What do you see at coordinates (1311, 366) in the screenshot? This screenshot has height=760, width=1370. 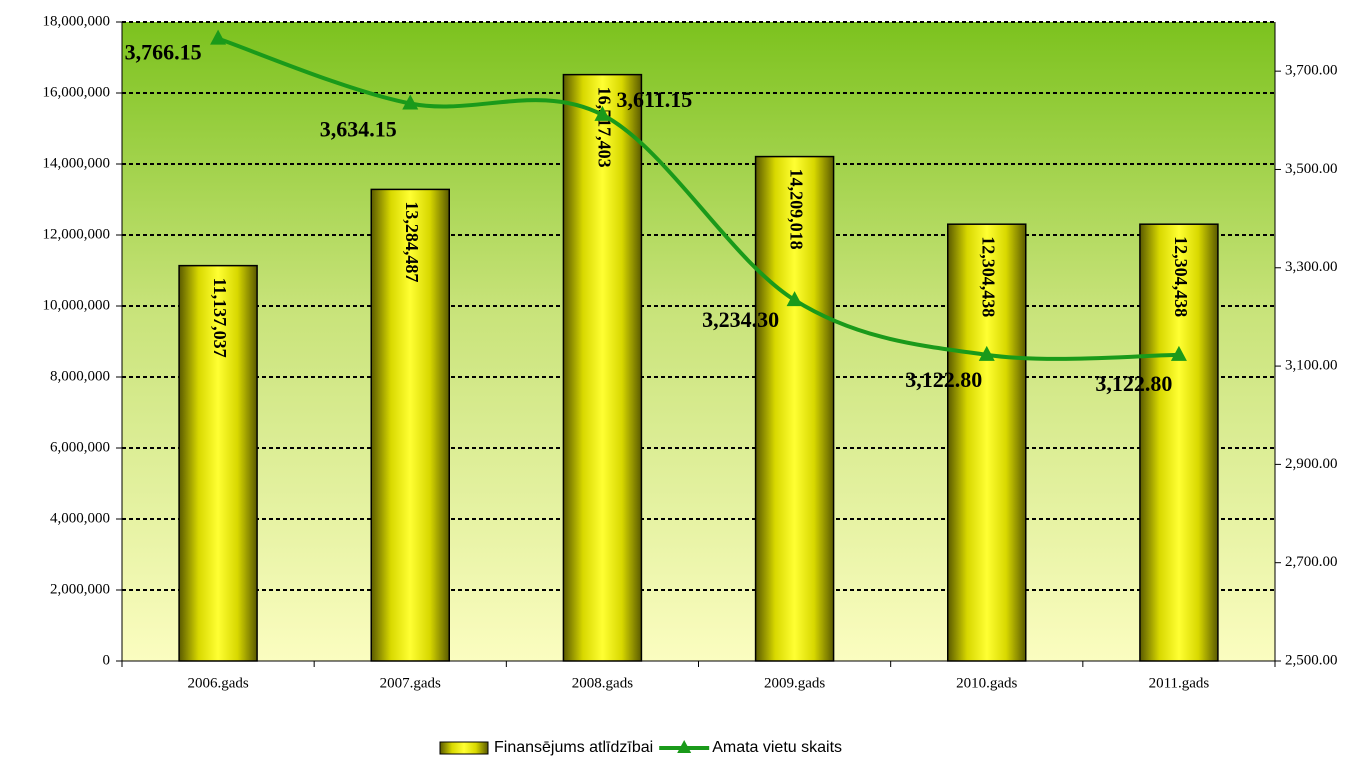 I see `y2-tick-label: 3,100.00` at bounding box center [1311, 366].